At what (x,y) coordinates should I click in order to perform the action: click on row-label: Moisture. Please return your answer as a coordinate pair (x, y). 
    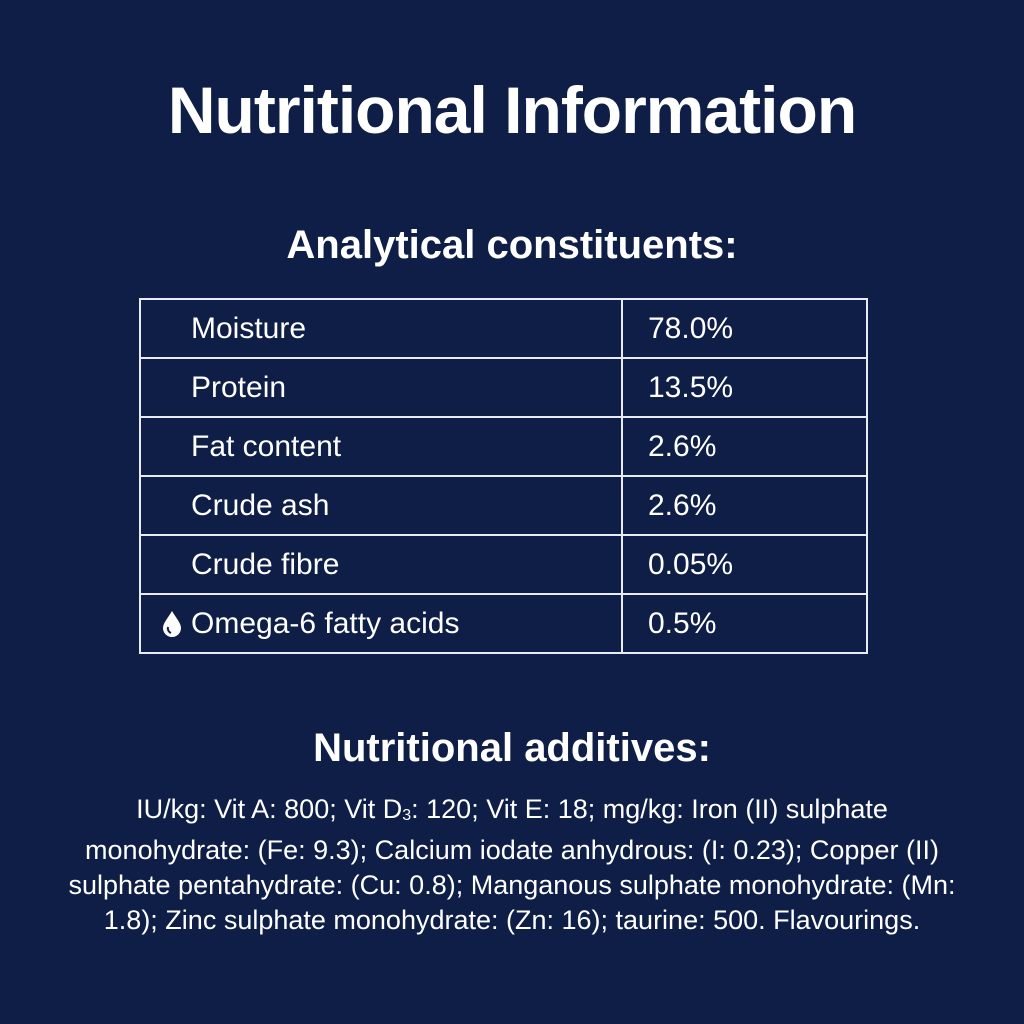
    Looking at the image, I should click on (381, 328).